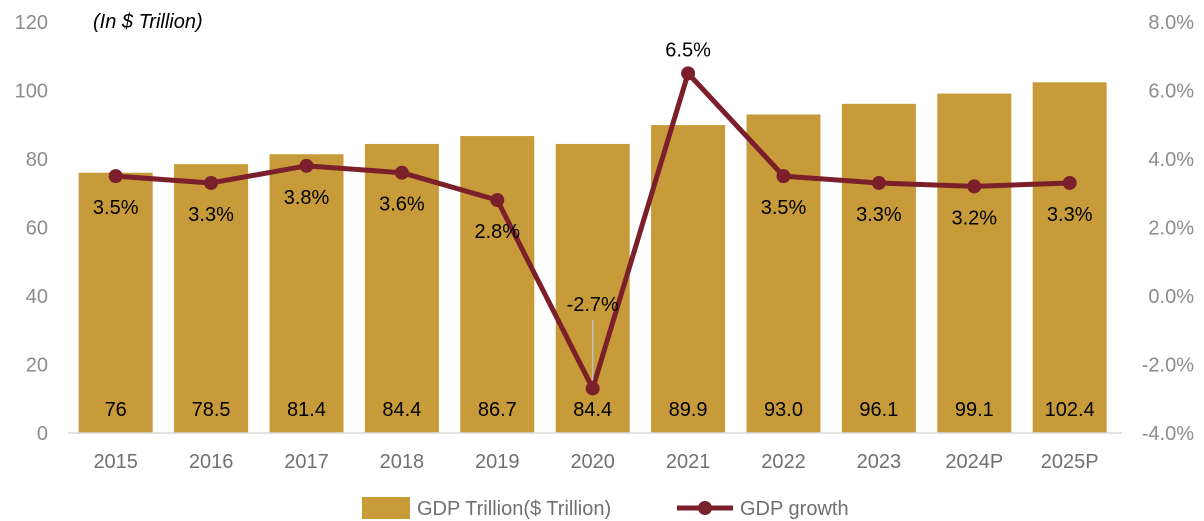 Image resolution: width=1204 pixels, height=521 pixels. I want to click on right-axis-tick: 0.0%, so click(1171, 297).